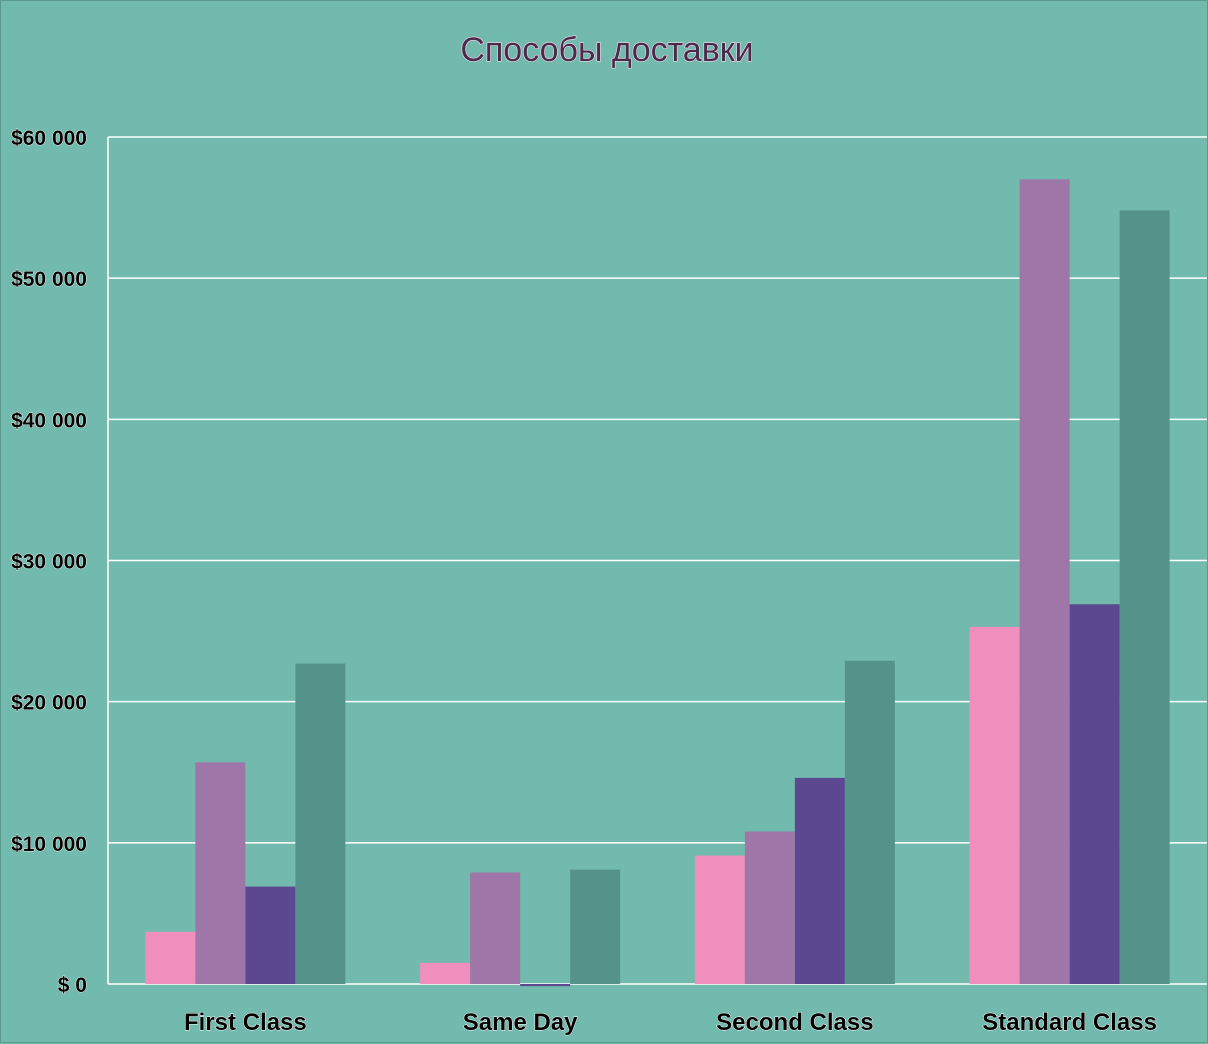 The width and height of the screenshot is (1208, 1044). I want to click on y-tick-label: $20 000, so click(49, 703).